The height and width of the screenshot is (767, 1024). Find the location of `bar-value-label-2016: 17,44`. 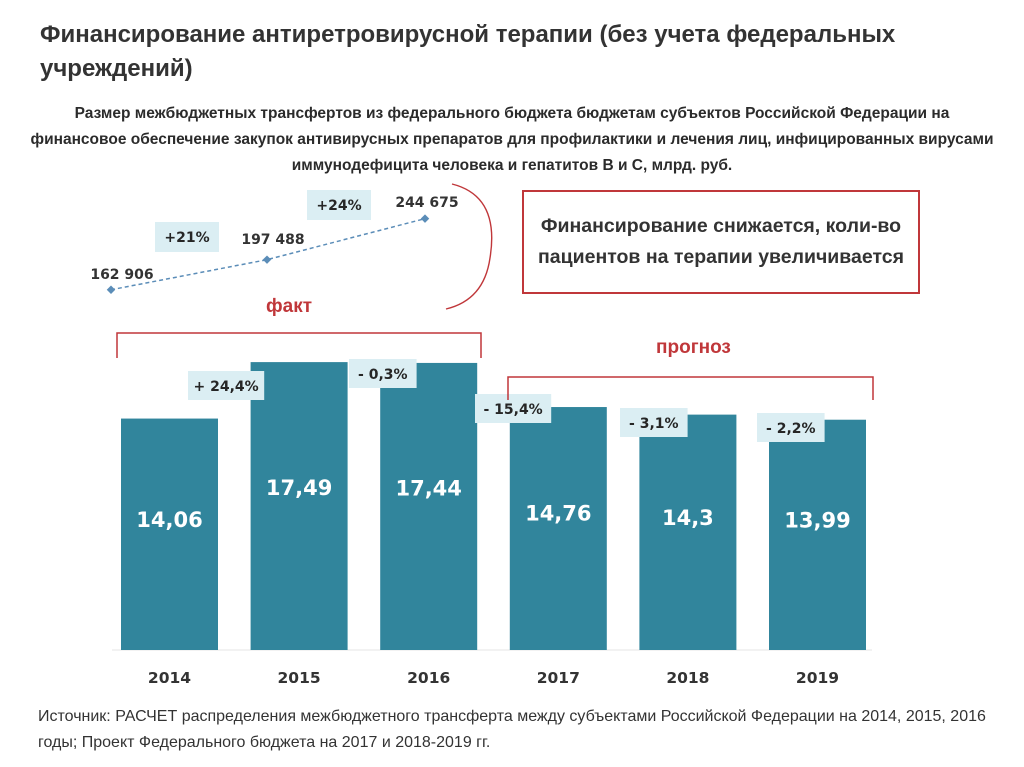

bar-value-label-2016: 17,44 is located at coordinates (428, 488).